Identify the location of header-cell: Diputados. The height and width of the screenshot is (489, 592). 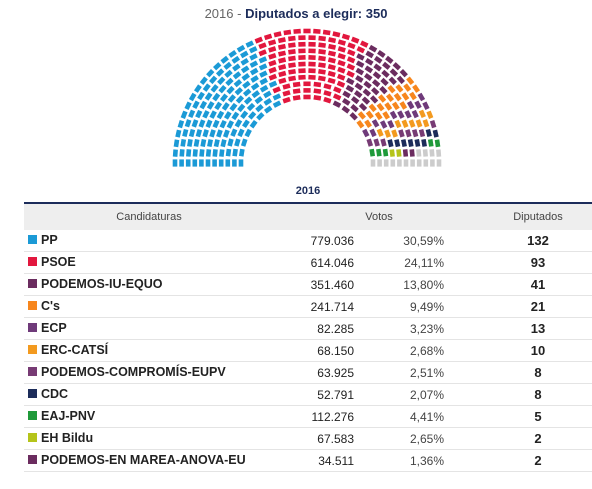
(538, 216).